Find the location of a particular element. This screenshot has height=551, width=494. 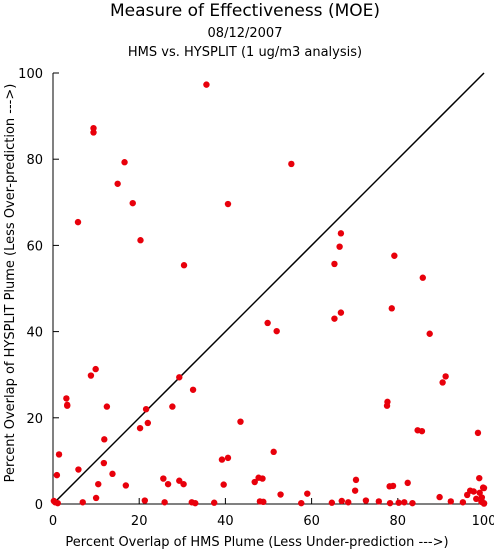

x-tick-label: 100 is located at coordinates (483, 521).